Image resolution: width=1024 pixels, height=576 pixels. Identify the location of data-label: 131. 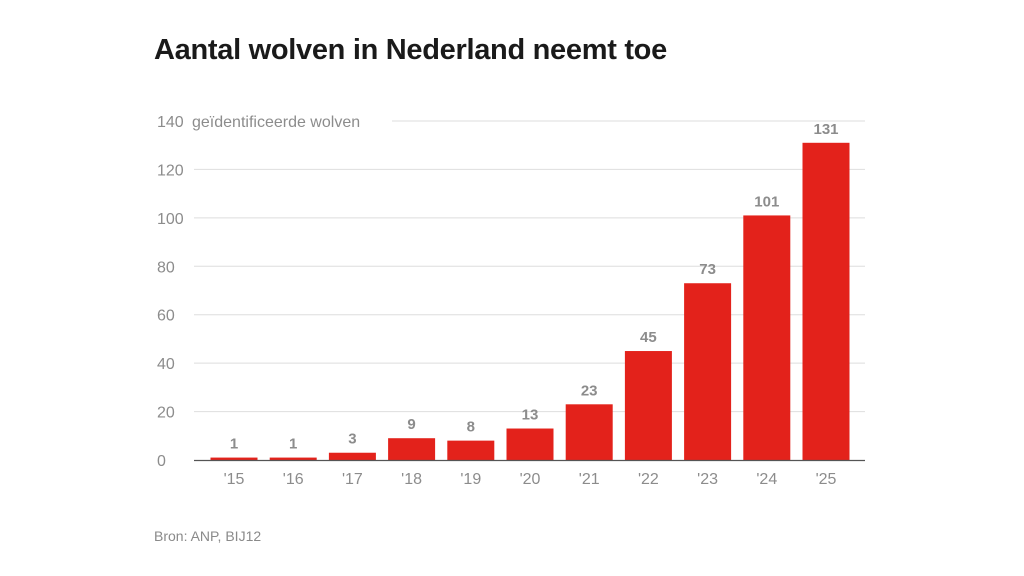
(825, 129).